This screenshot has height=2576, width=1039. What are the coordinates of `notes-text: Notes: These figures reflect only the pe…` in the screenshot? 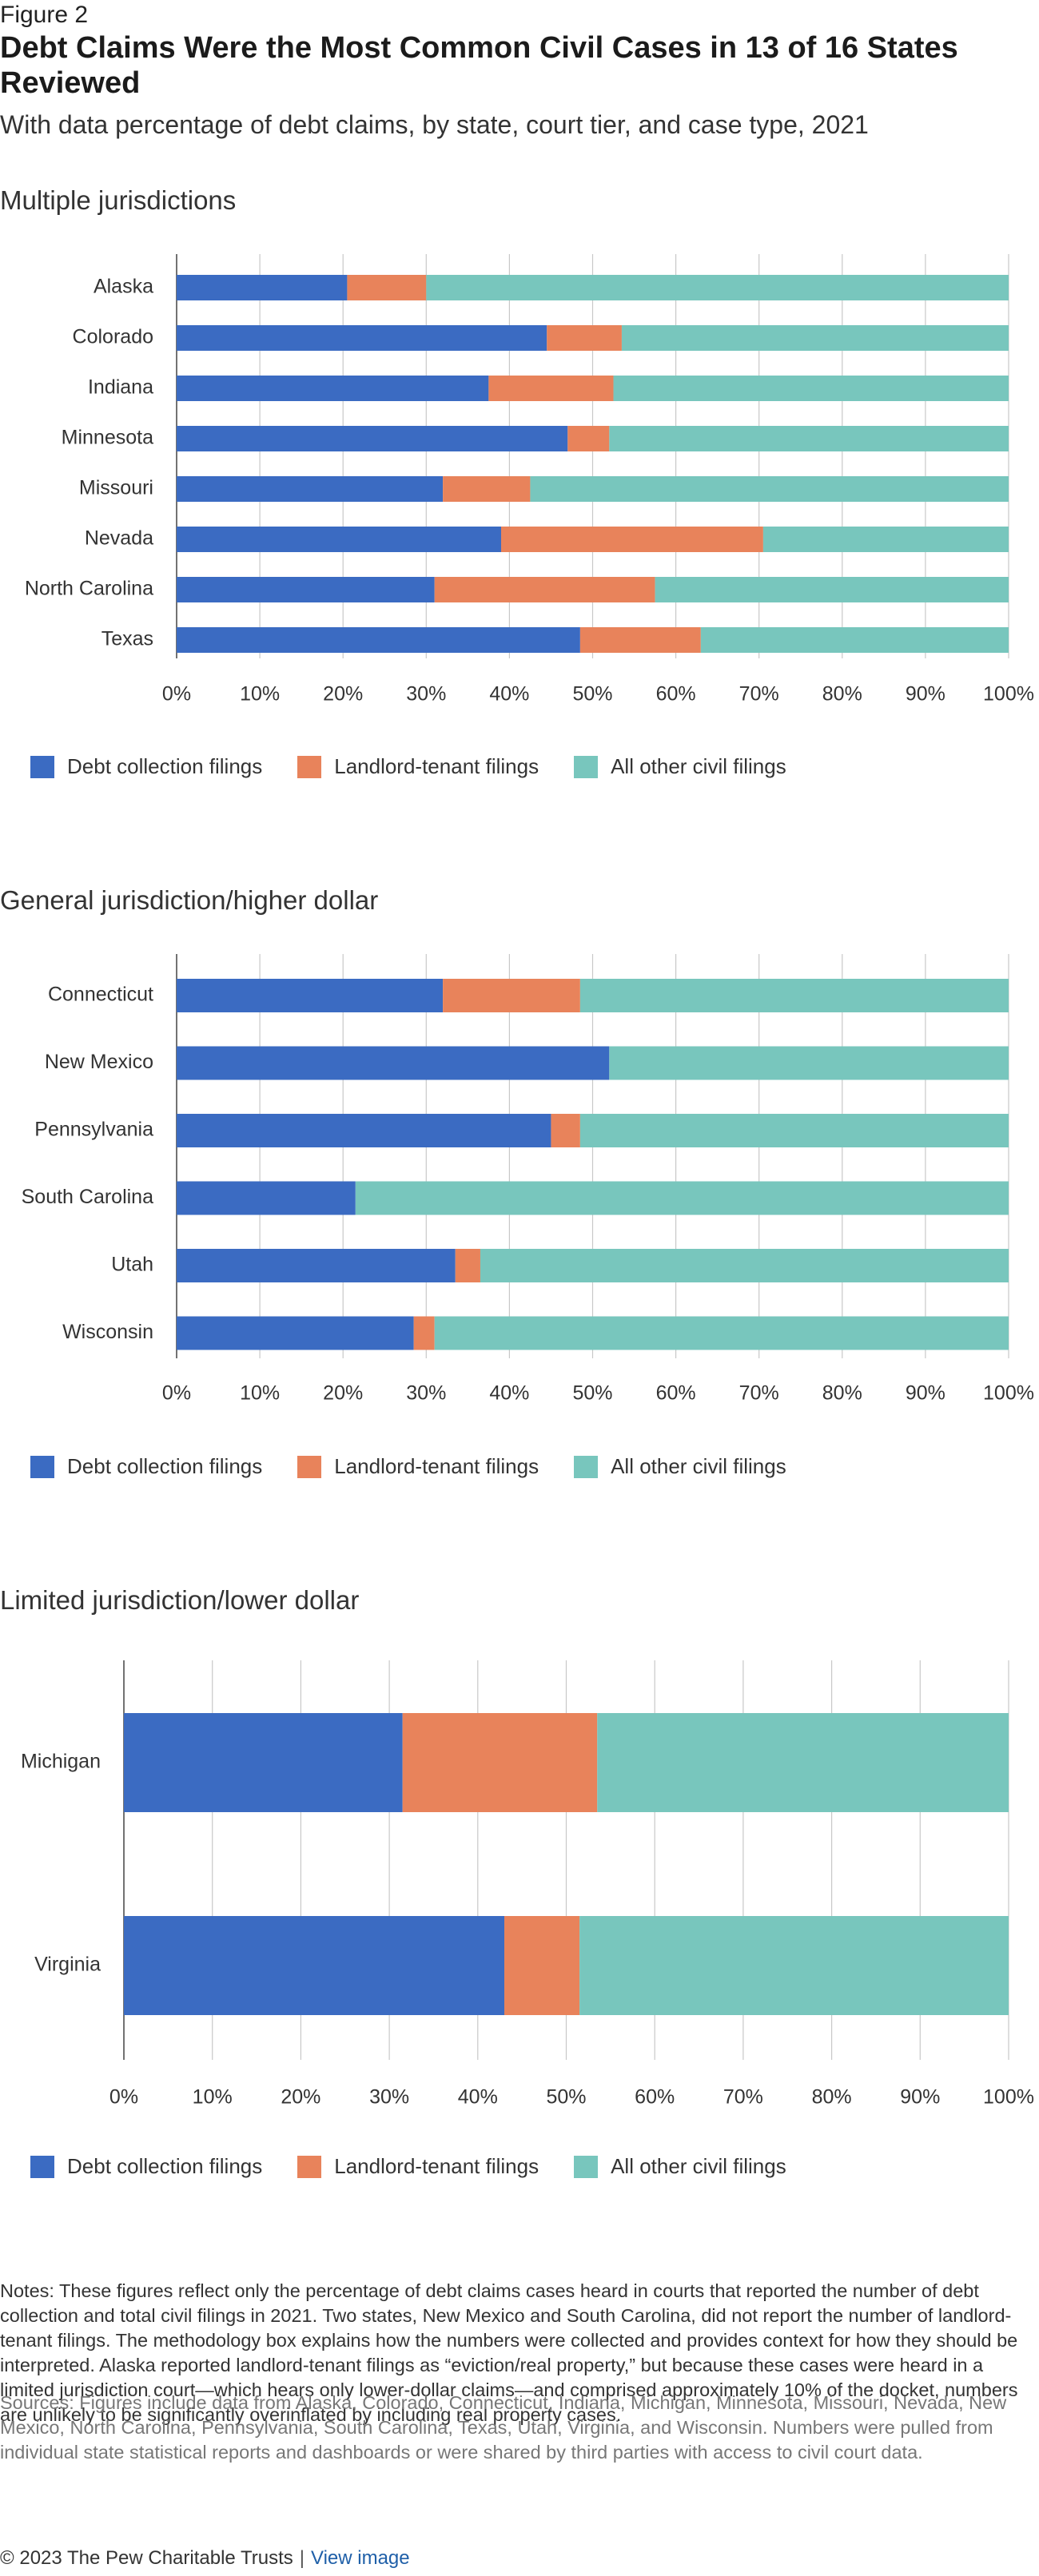 It's located at (509, 2352).